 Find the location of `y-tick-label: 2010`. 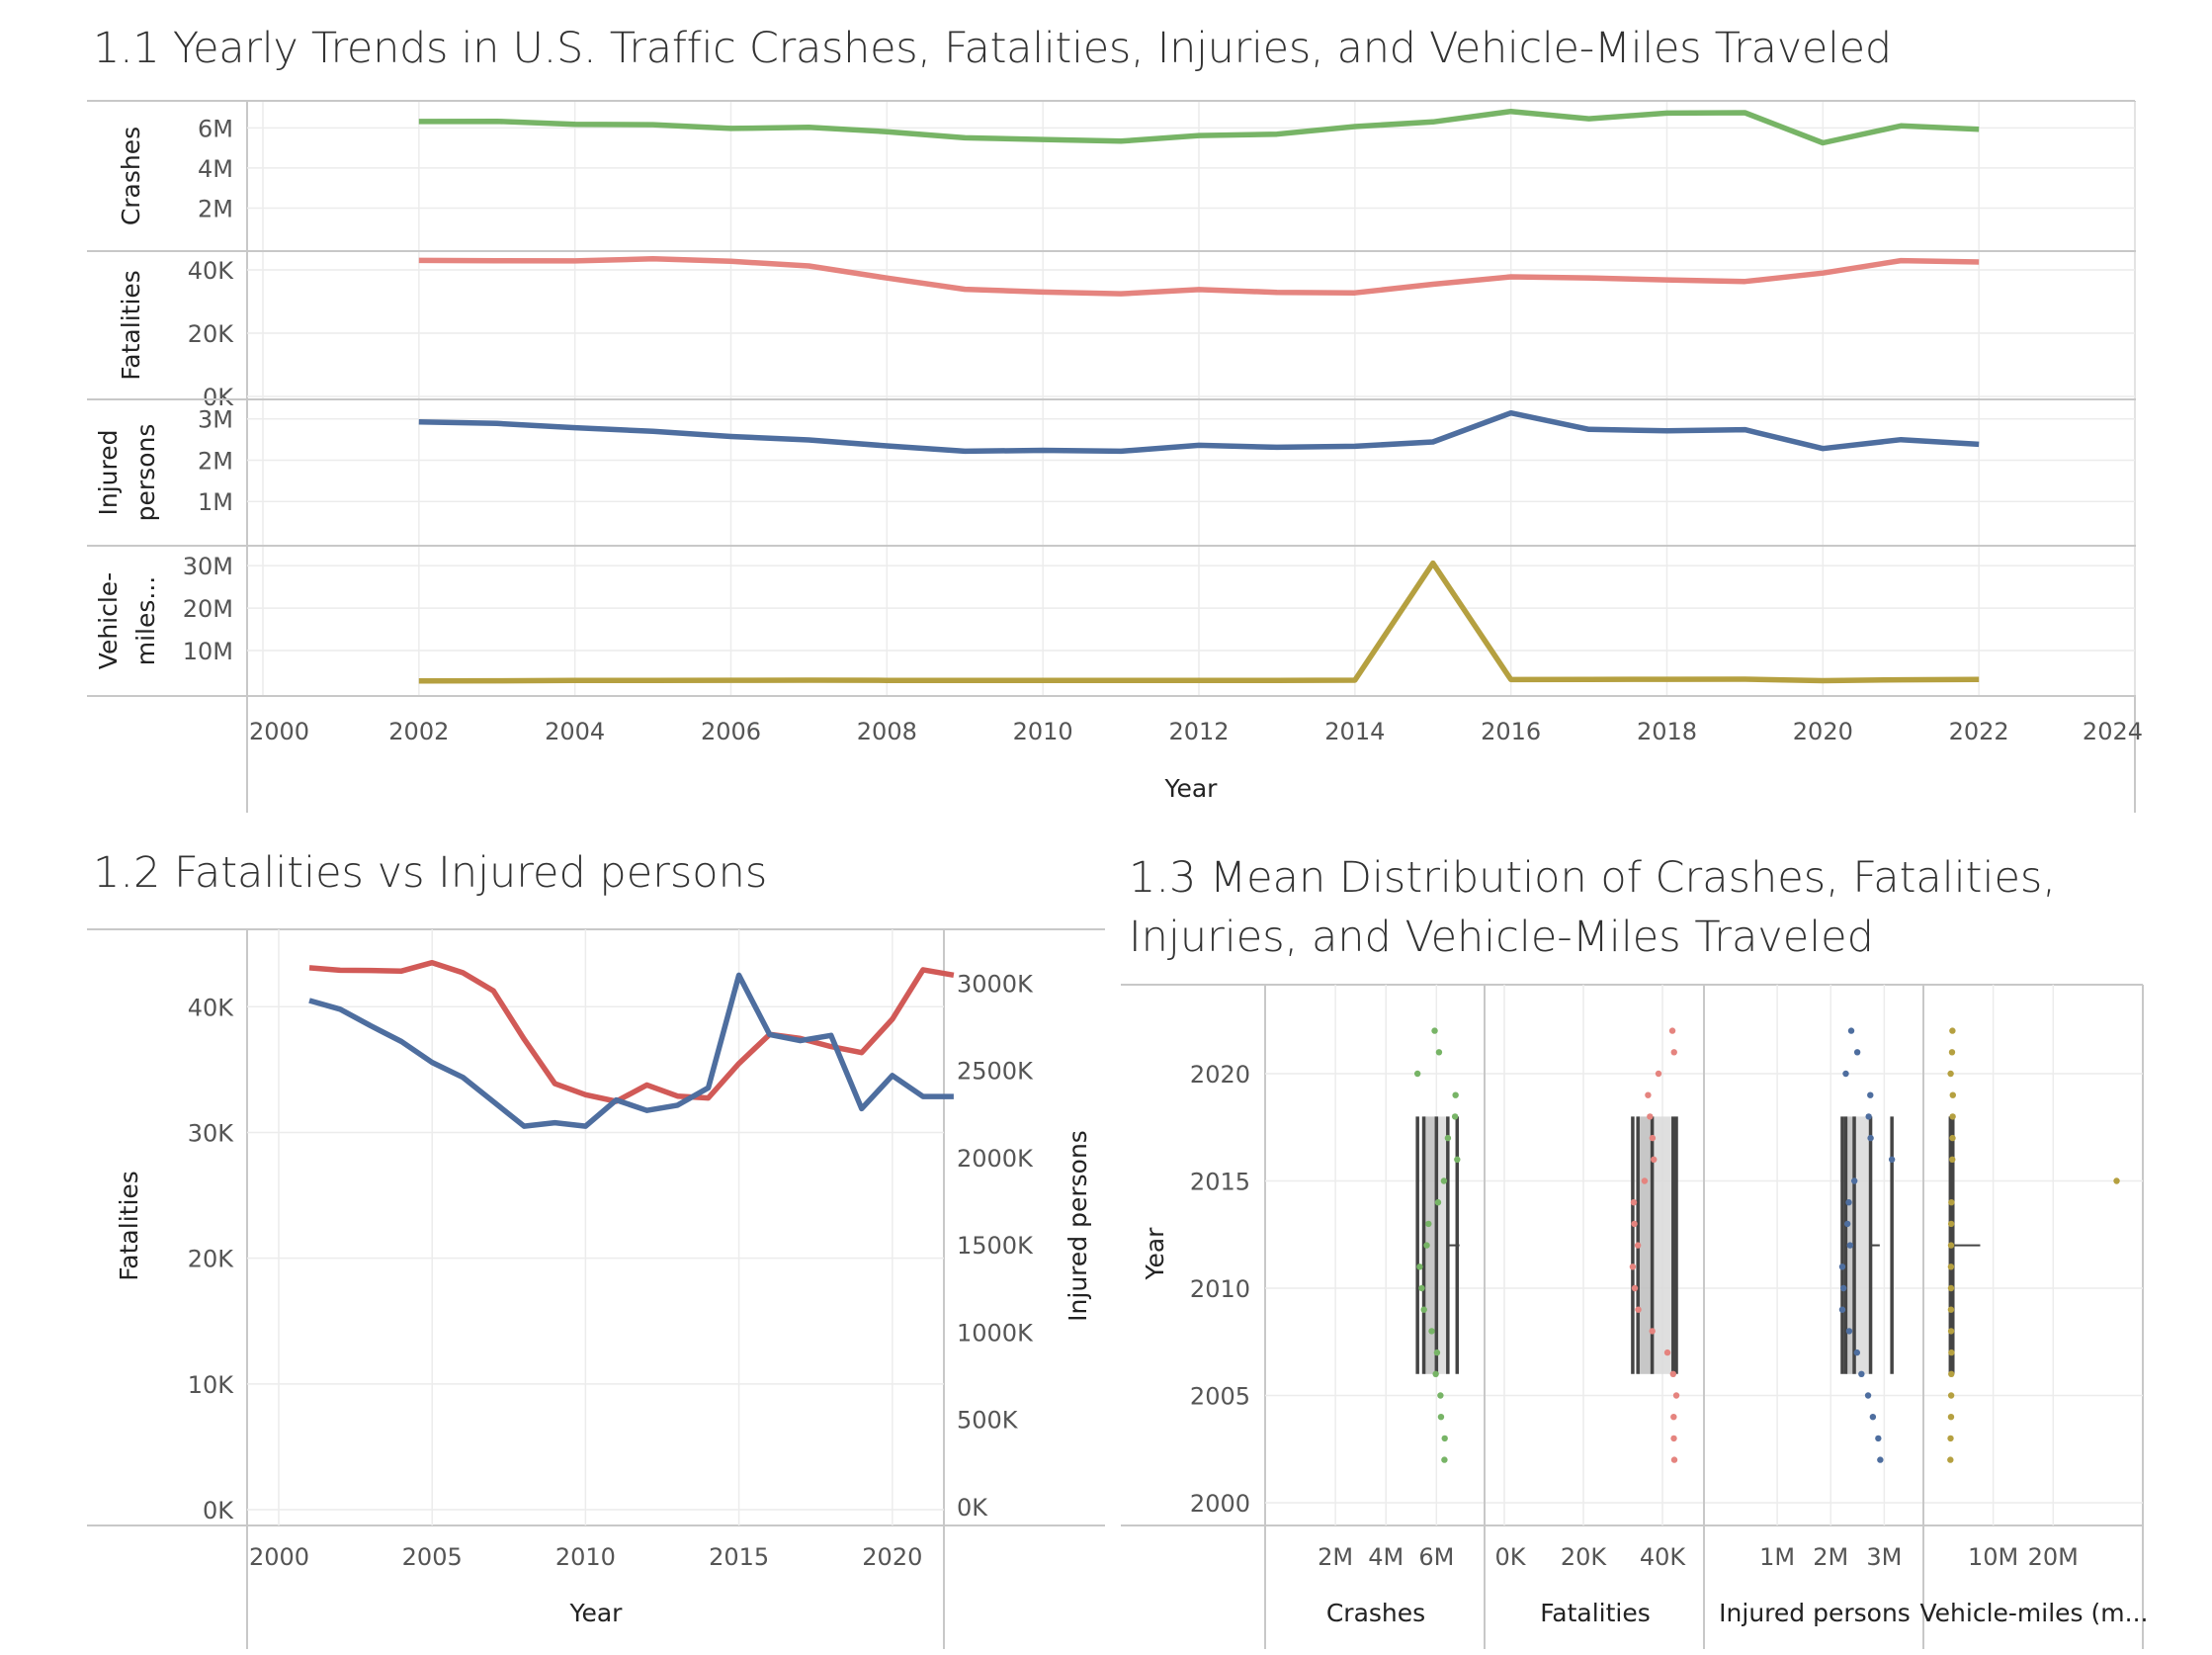

y-tick-label: 2010 is located at coordinates (1220, 1289).